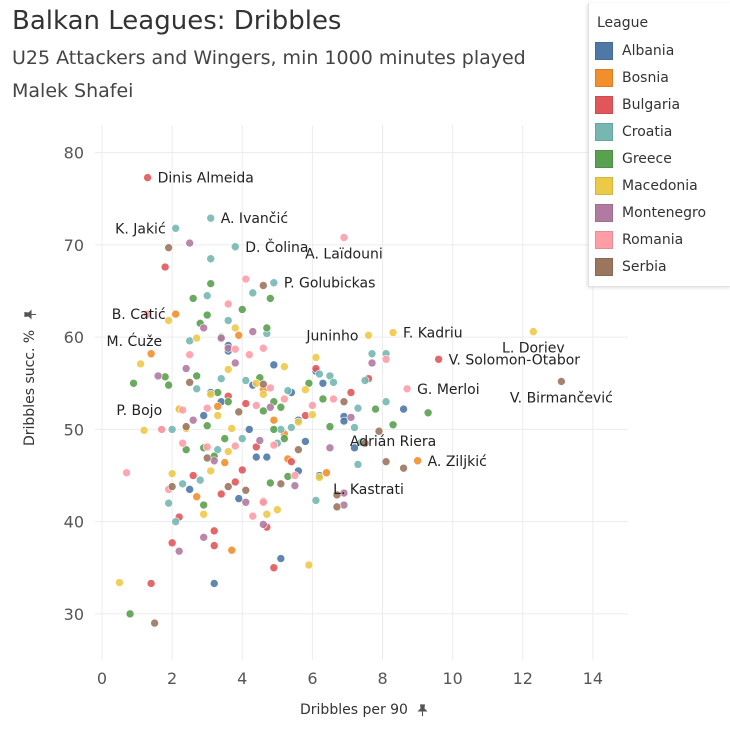 The height and width of the screenshot is (730, 730). Describe the element at coordinates (659, 266) in the screenshot. I see `legend-item: Serbia` at that location.